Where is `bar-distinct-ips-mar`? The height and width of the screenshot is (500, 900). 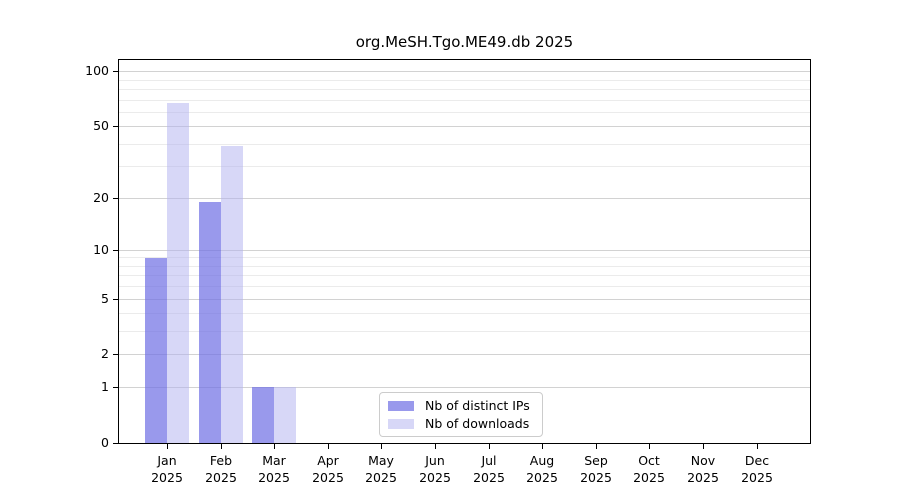
bar-distinct-ips-mar is located at coordinates (263, 415).